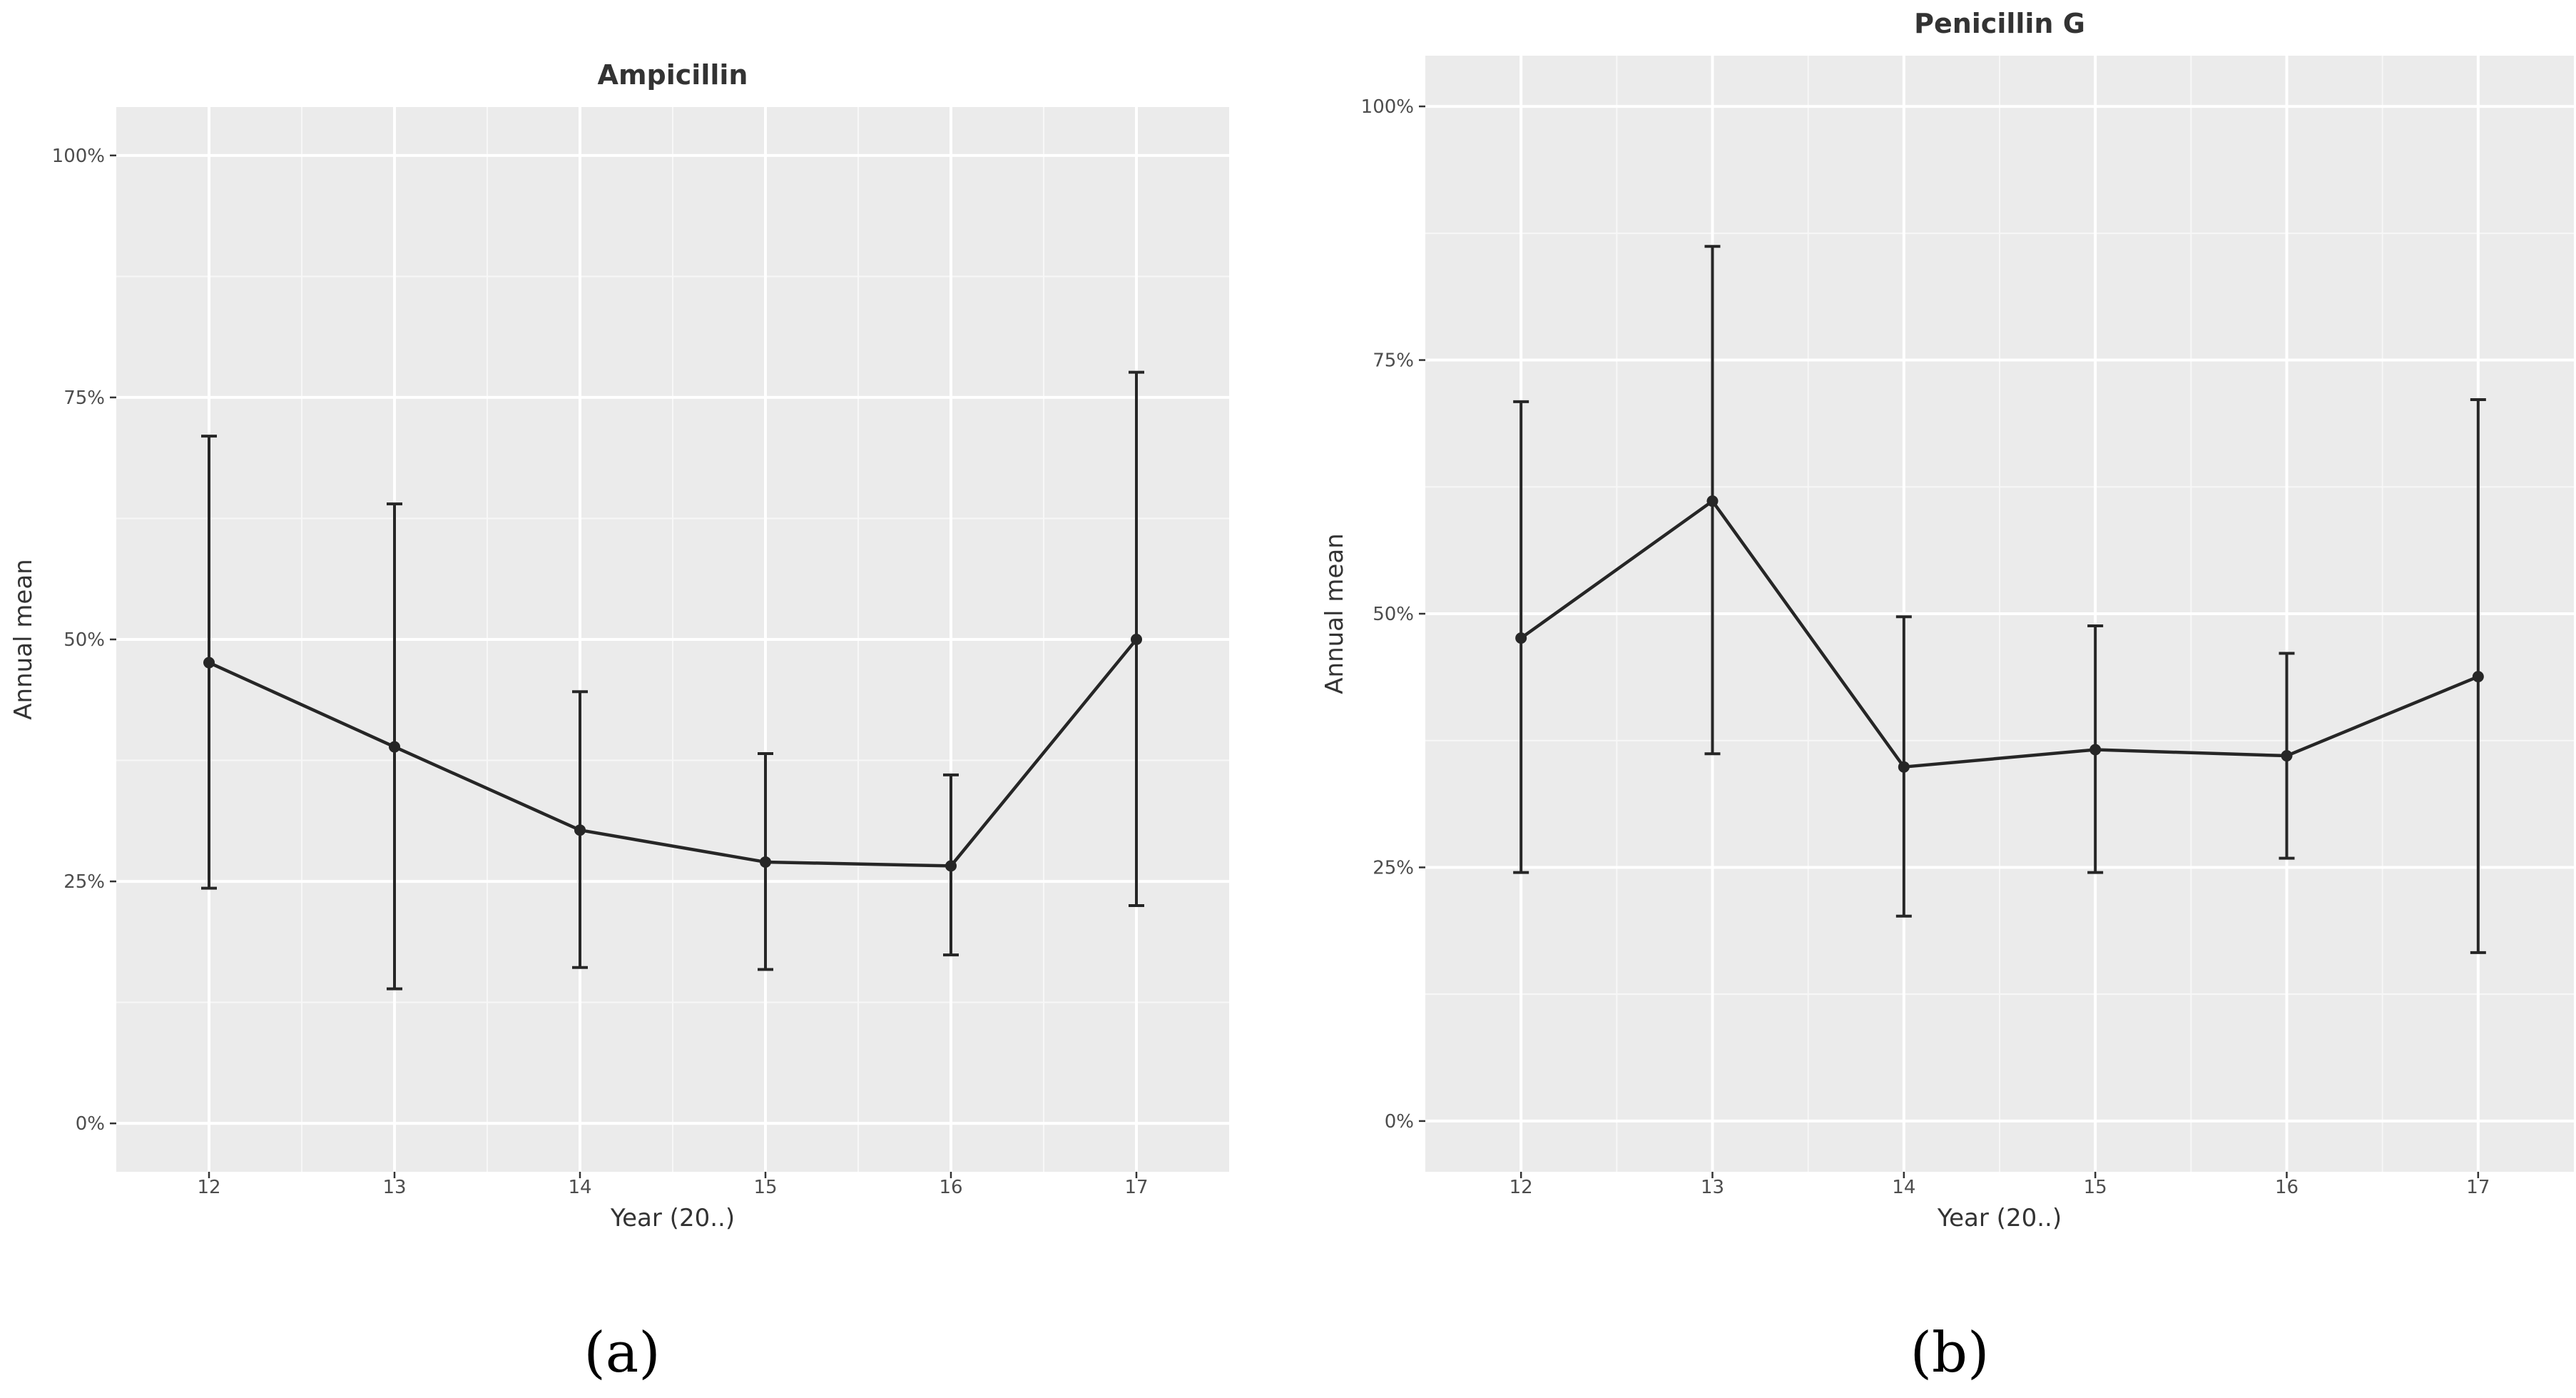  Describe the element at coordinates (673, 75) in the screenshot. I see `chart-title: Ampicillin` at that location.